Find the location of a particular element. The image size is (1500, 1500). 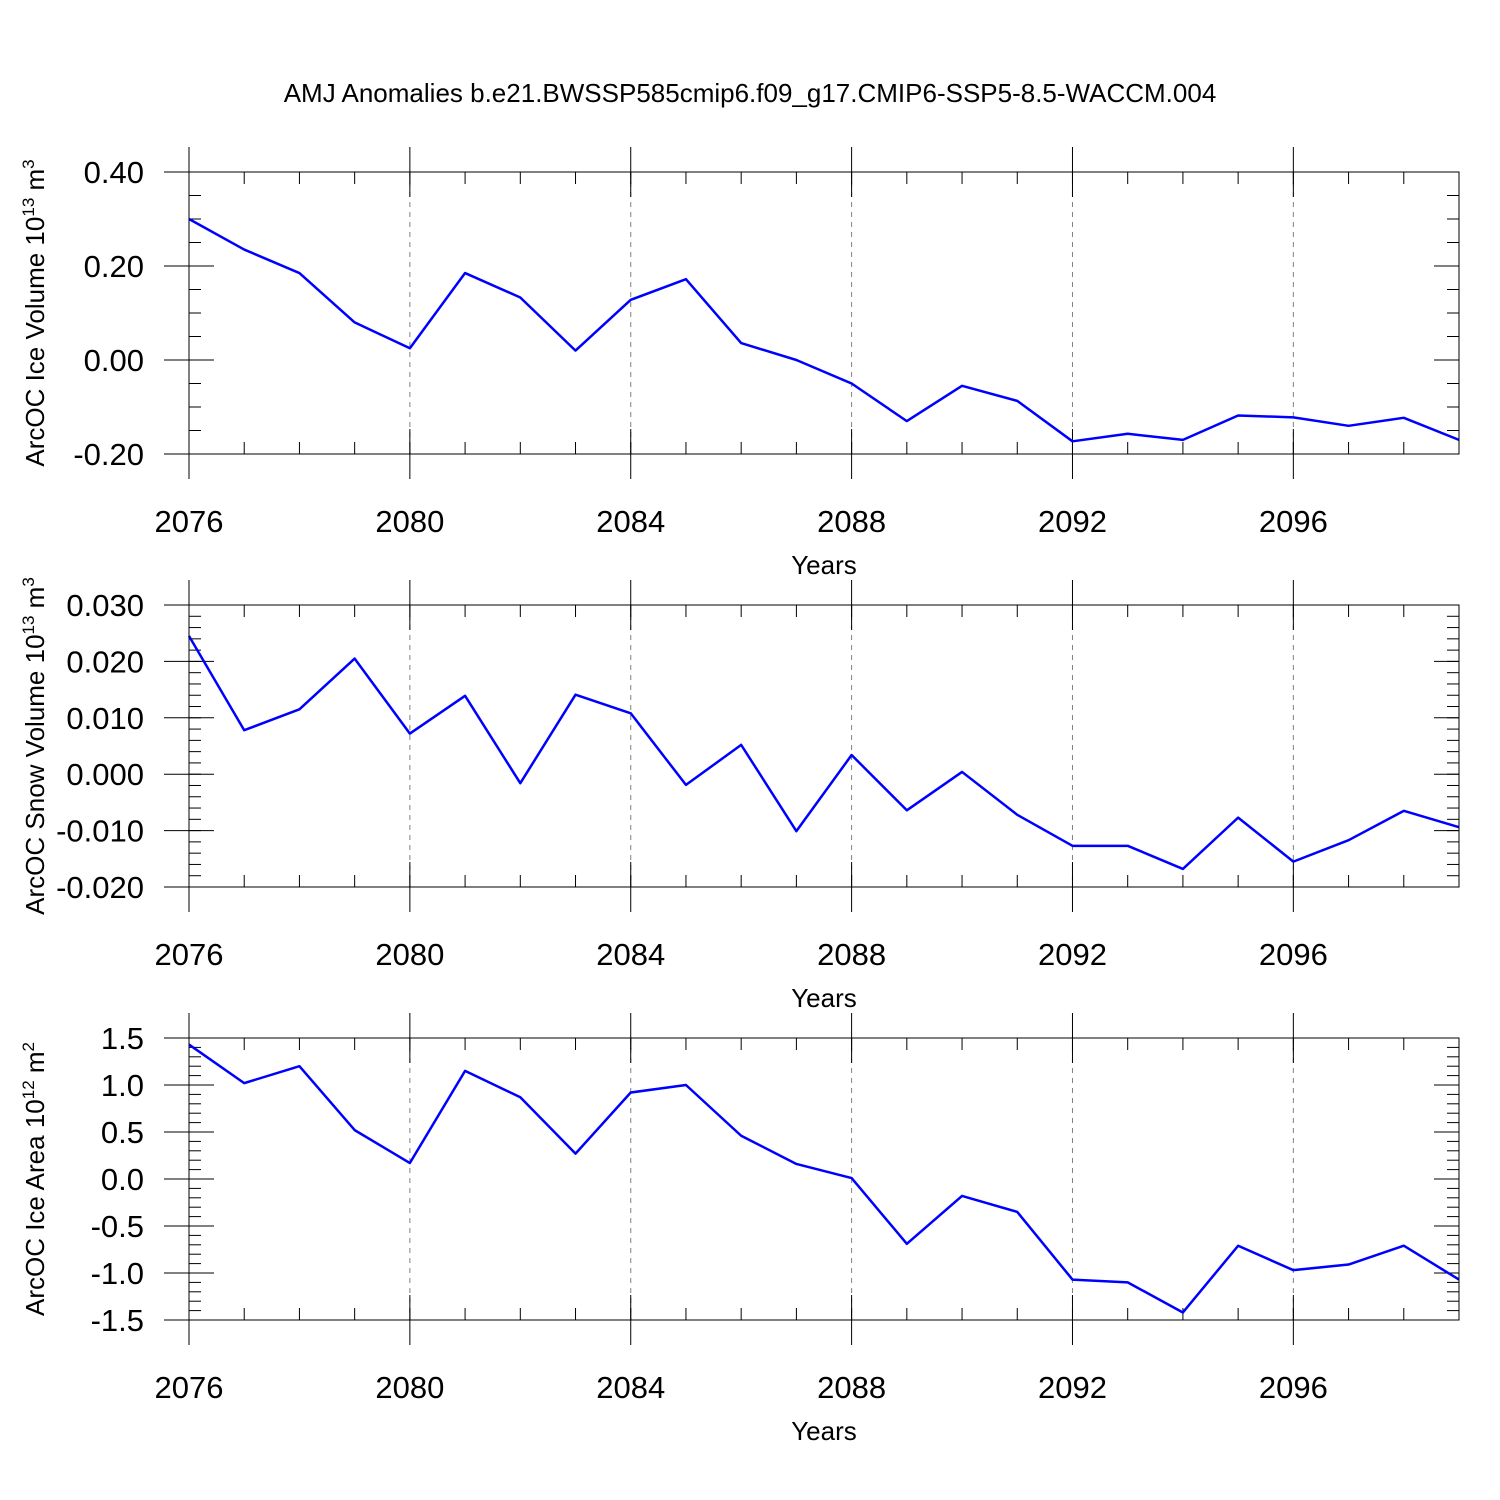

y-tick-label: 0.000 is located at coordinates (105, 774).